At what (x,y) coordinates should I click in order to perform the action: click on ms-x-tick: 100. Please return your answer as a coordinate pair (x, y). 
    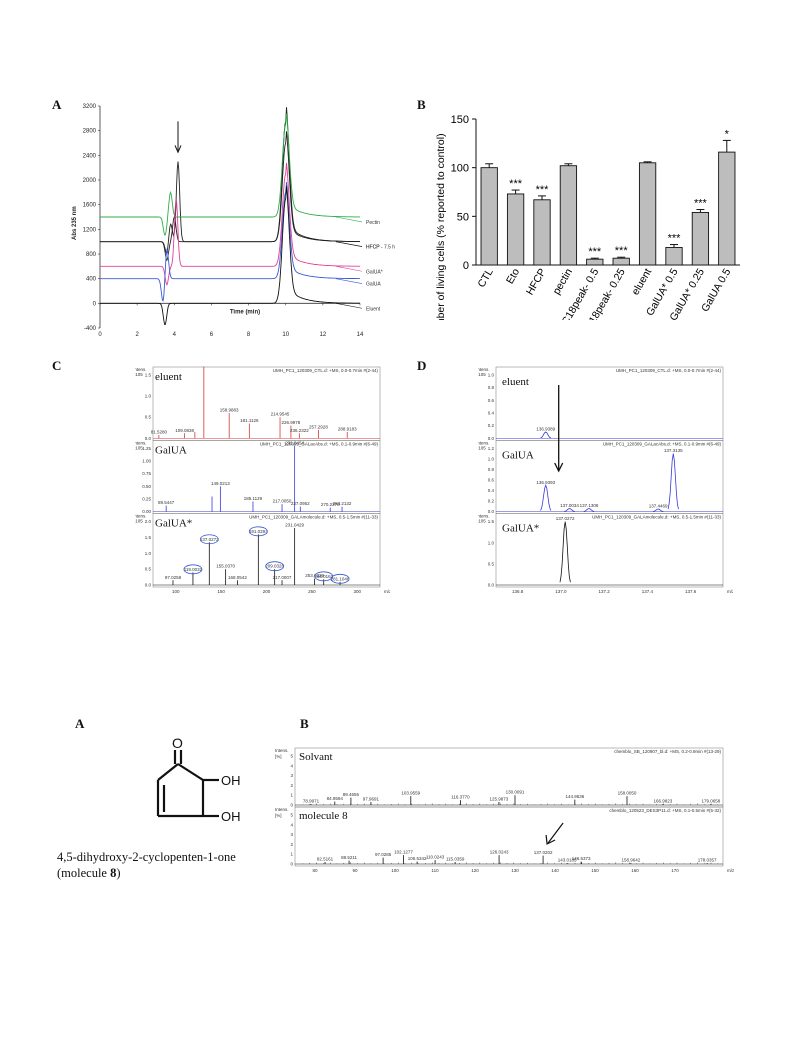
    Looking at the image, I should click on (395, 870).